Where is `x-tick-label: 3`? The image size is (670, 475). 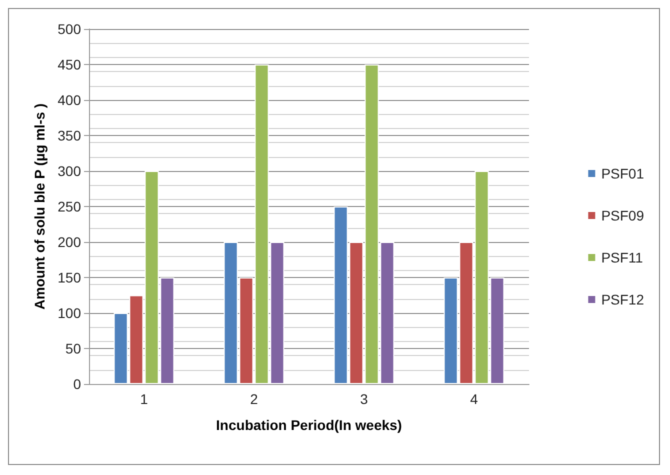 x-tick-label: 3 is located at coordinates (364, 399).